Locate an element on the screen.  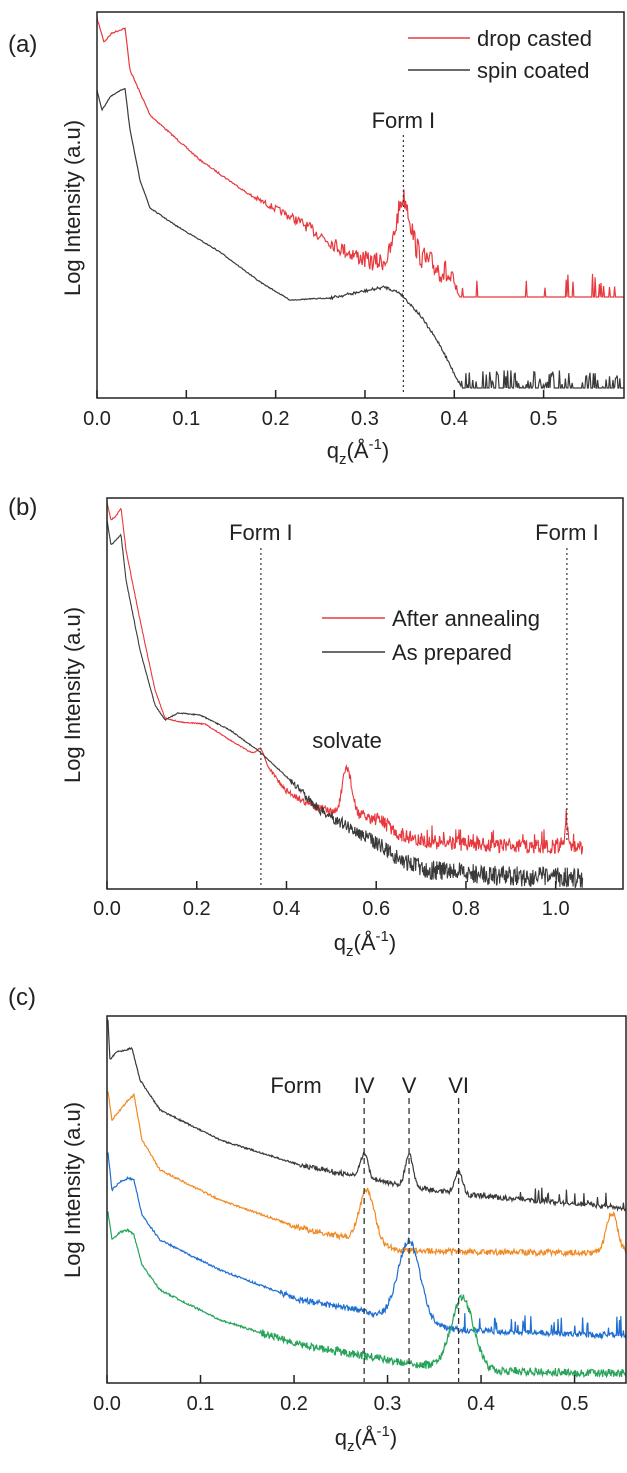
panel-a-xlabel: qz(Å-1) is located at coordinates (358, 452).